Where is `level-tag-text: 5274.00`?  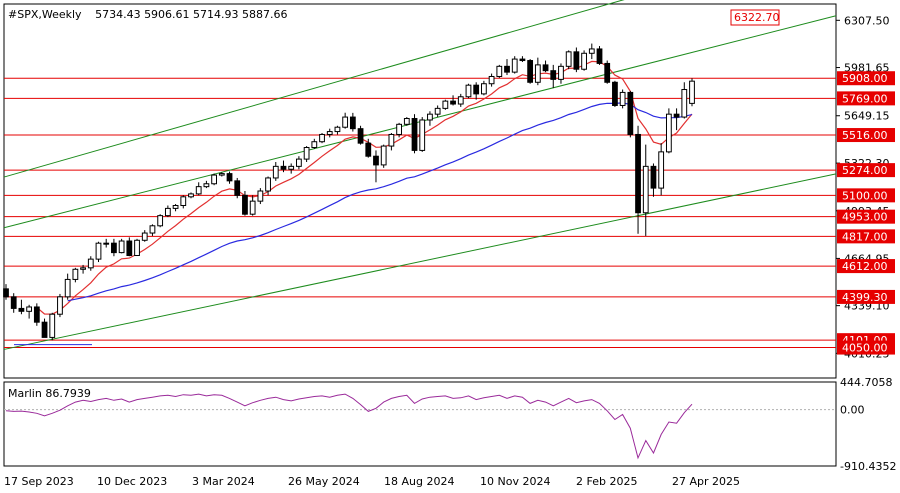
level-tag-text: 5274.00 is located at coordinates (865, 170).